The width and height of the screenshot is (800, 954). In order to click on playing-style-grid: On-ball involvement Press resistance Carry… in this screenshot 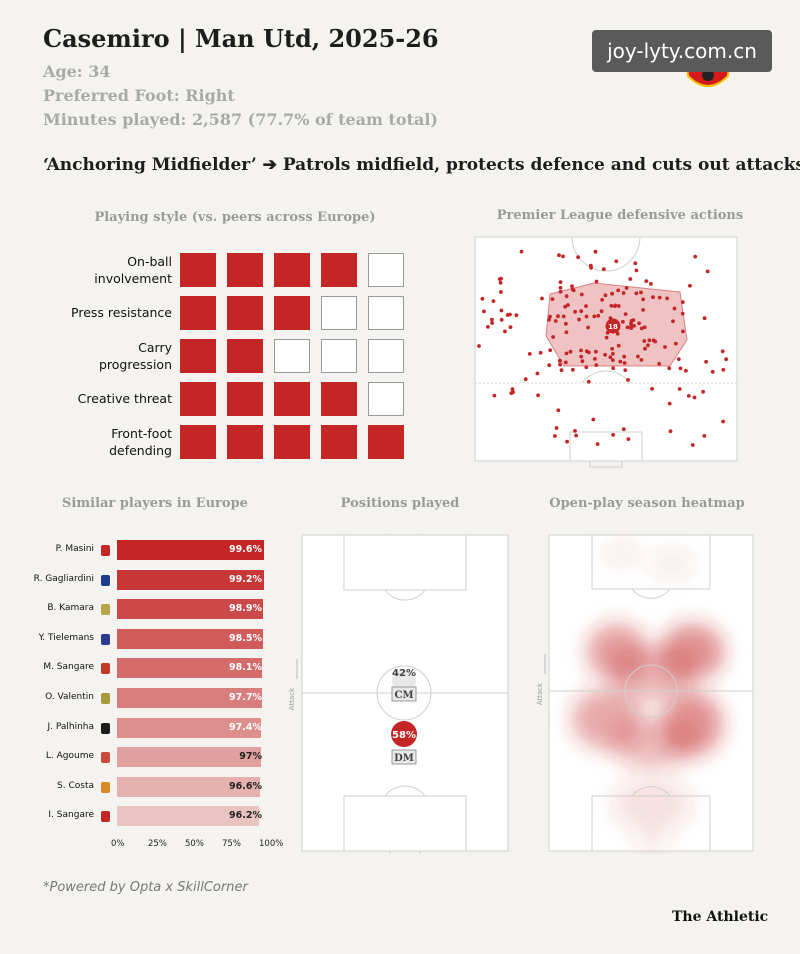, I will do `click(220, 357)`.